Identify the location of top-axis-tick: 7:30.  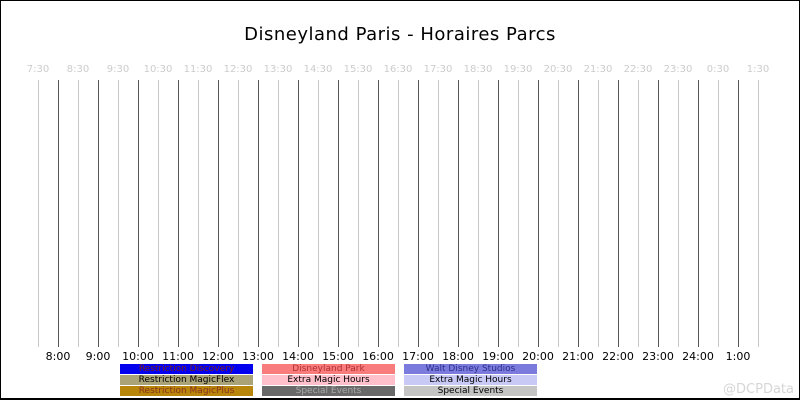
(38, 69).